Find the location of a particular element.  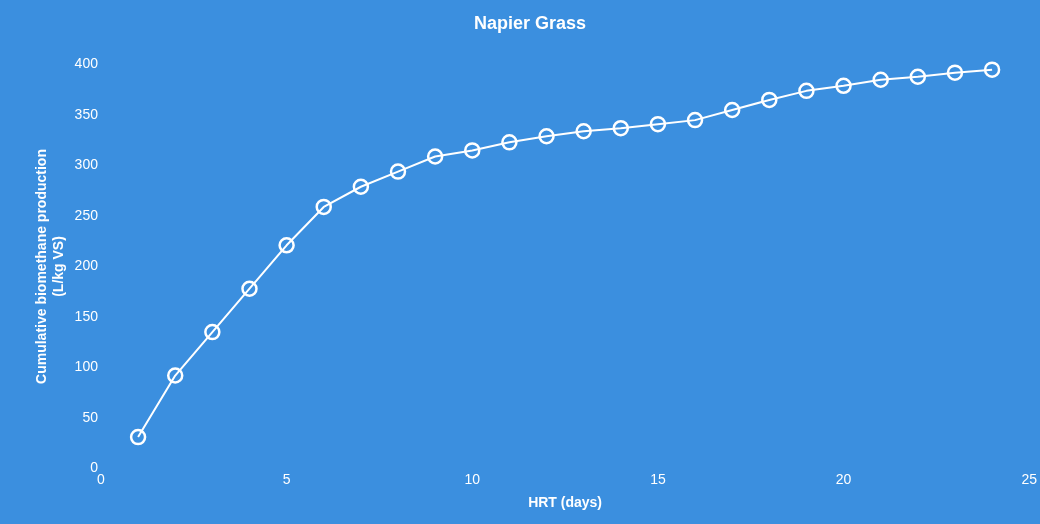

y-tick-label: 300 is located at coordinates (86, 164).